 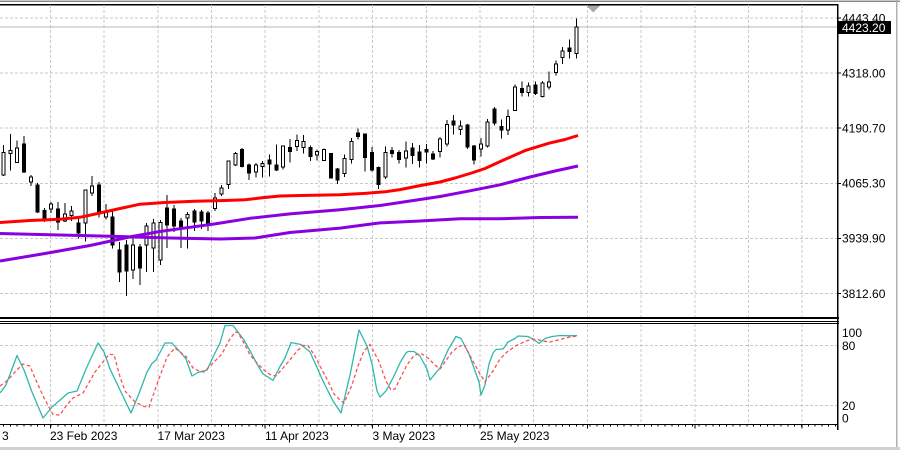 I want to click on svg-text: 3 May 2023, so click(x=404, y=436).